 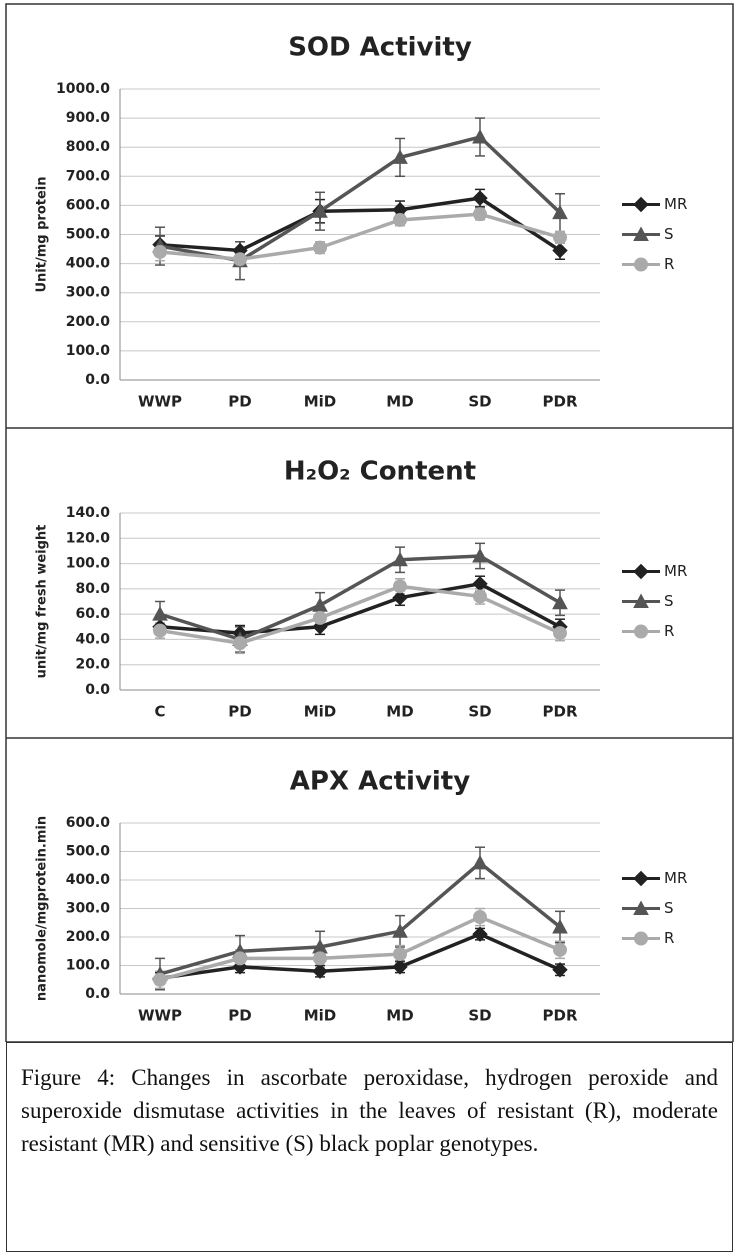 I want to click on y-tick-label: 60.0, so click(x=92, y=614).